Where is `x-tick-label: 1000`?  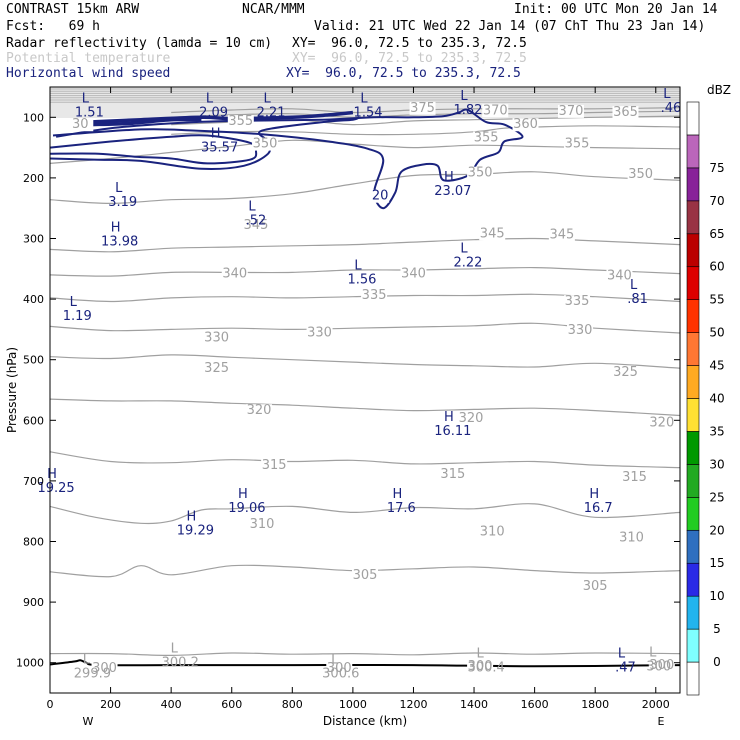
x-tick-label: 1000 is located at coordinates (353, 704).